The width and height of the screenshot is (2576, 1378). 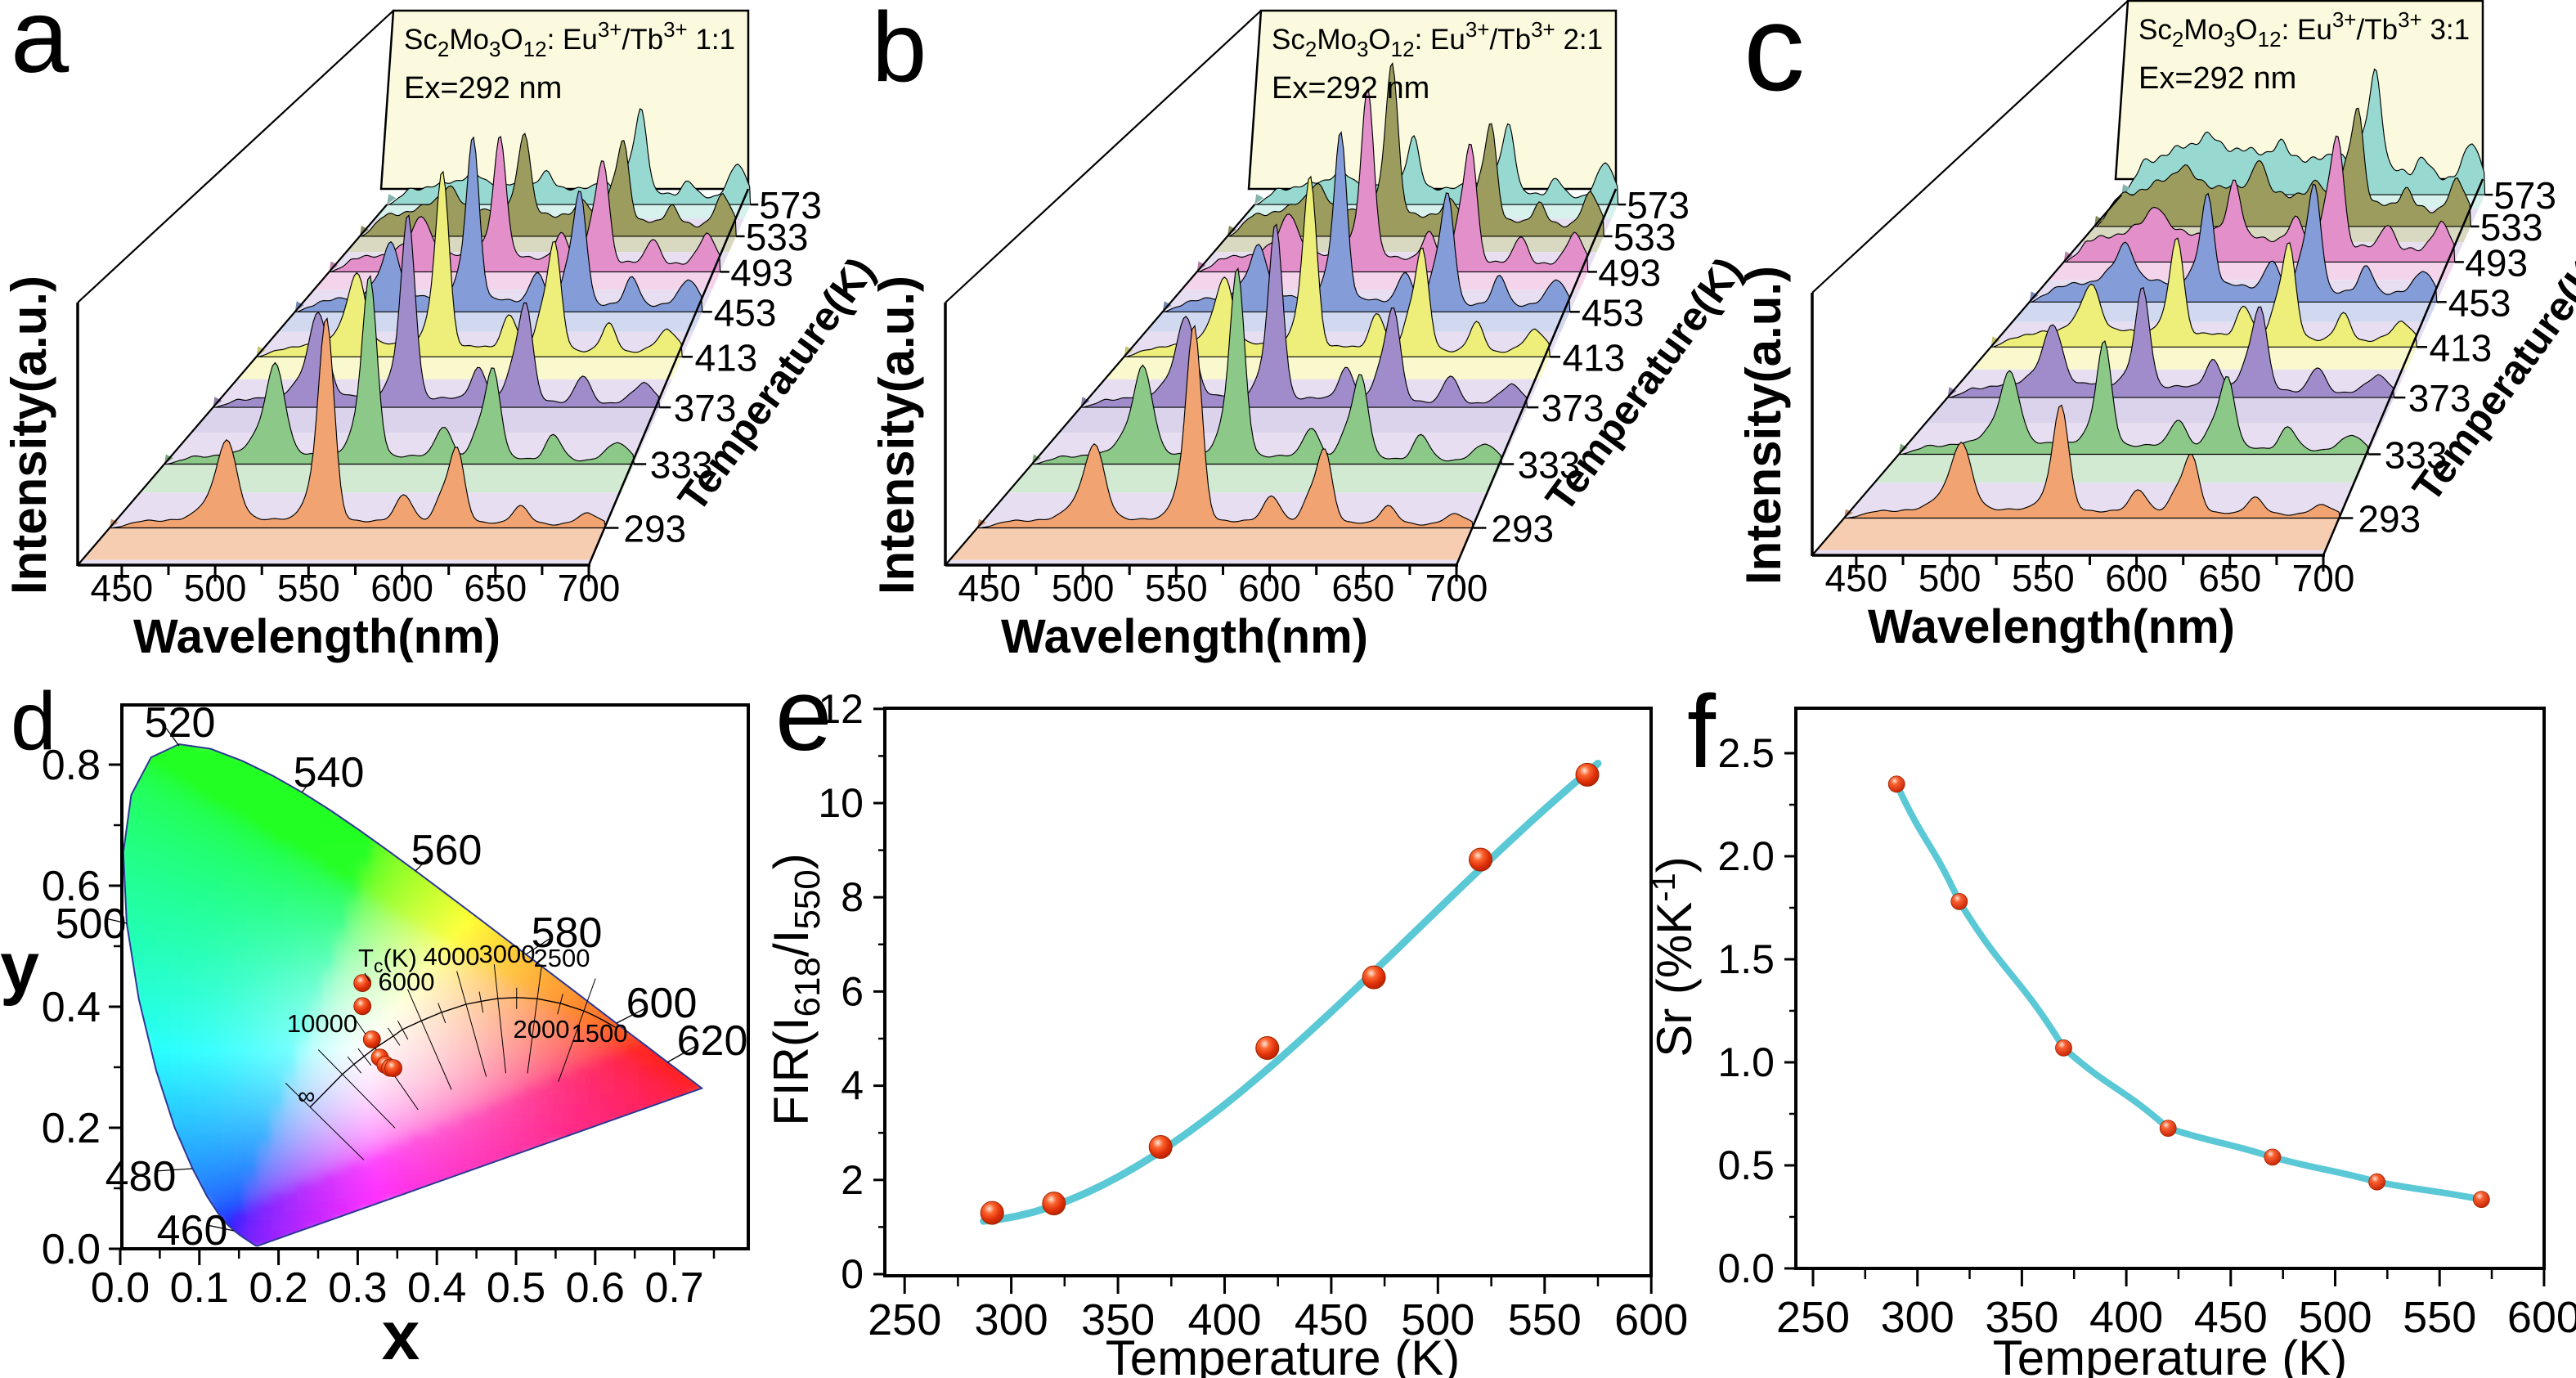 I want to click on svg-text: c, so click(x=1775, y=58).